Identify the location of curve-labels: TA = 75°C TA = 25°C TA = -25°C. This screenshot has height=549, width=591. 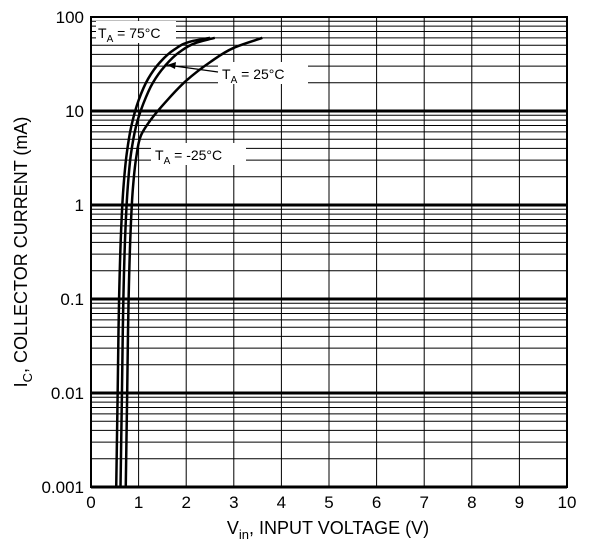
(202, 94).